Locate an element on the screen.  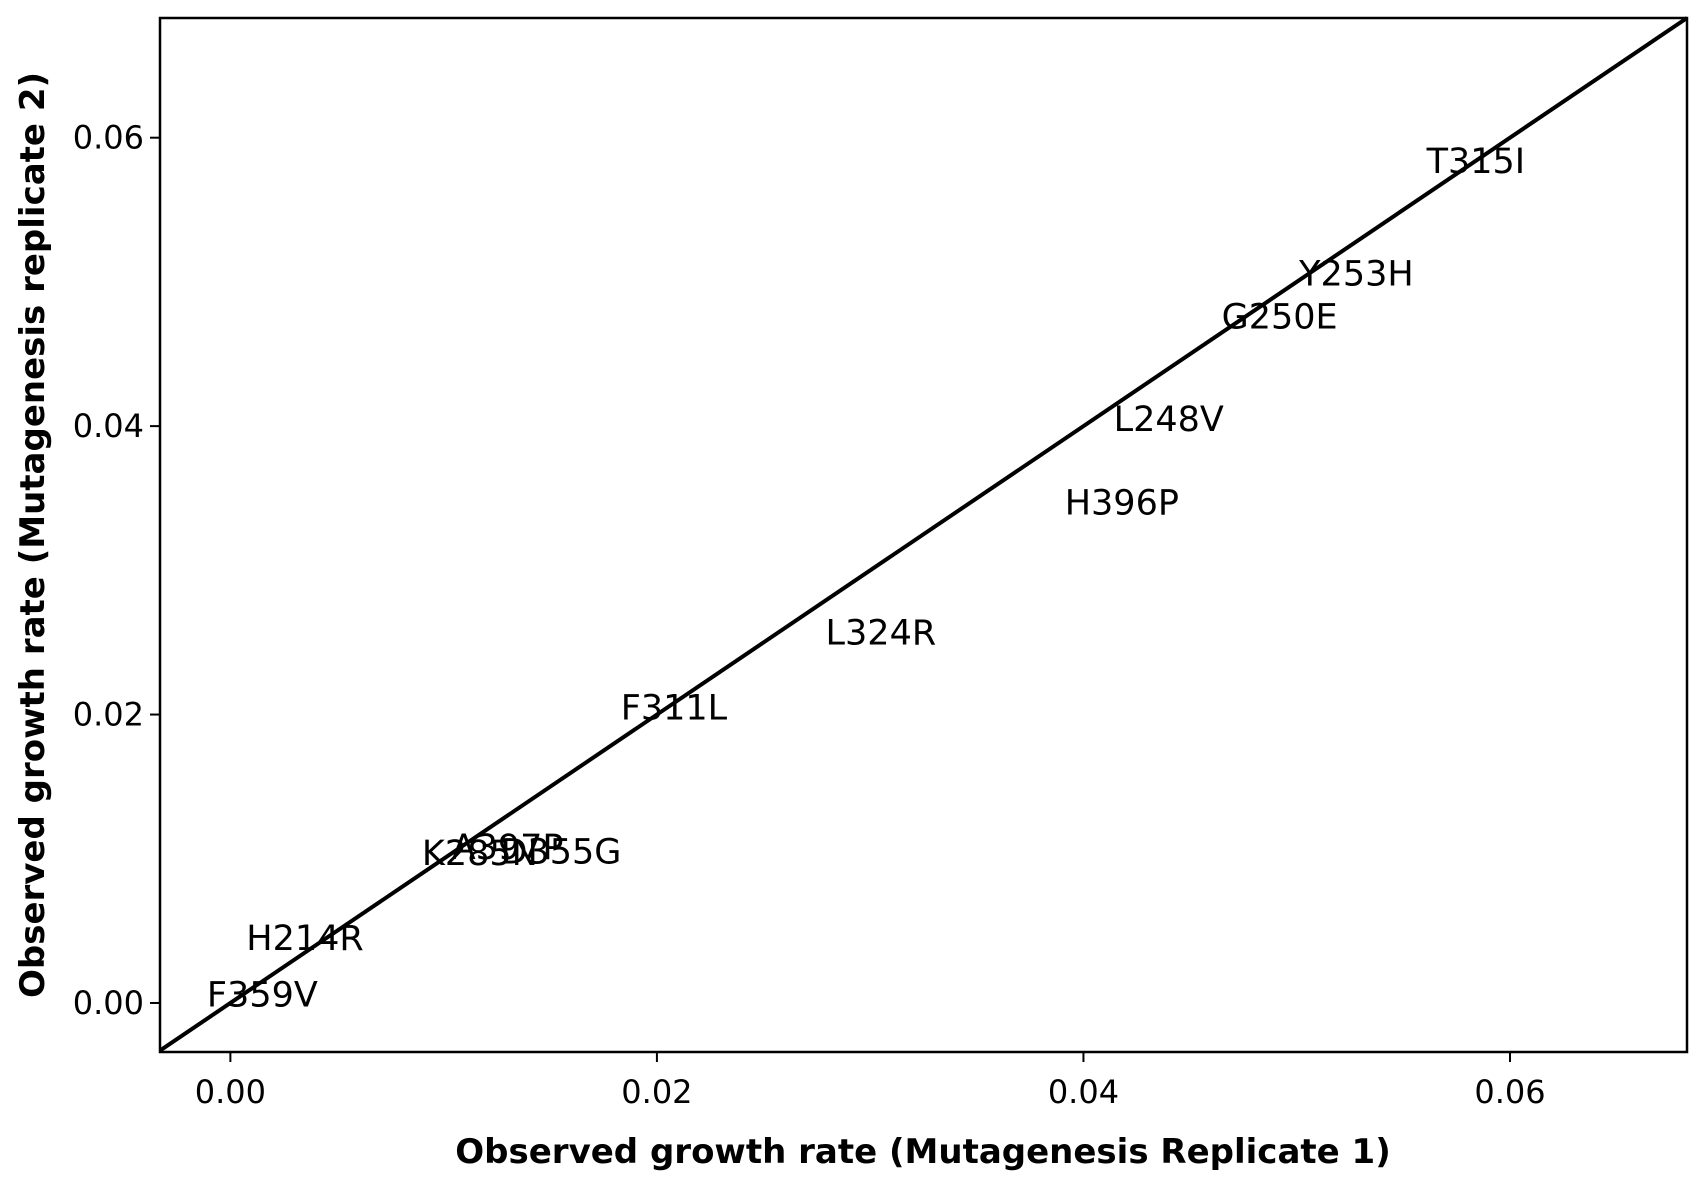
y-tick-label: 0.06 is located at coordinates (108, 138).